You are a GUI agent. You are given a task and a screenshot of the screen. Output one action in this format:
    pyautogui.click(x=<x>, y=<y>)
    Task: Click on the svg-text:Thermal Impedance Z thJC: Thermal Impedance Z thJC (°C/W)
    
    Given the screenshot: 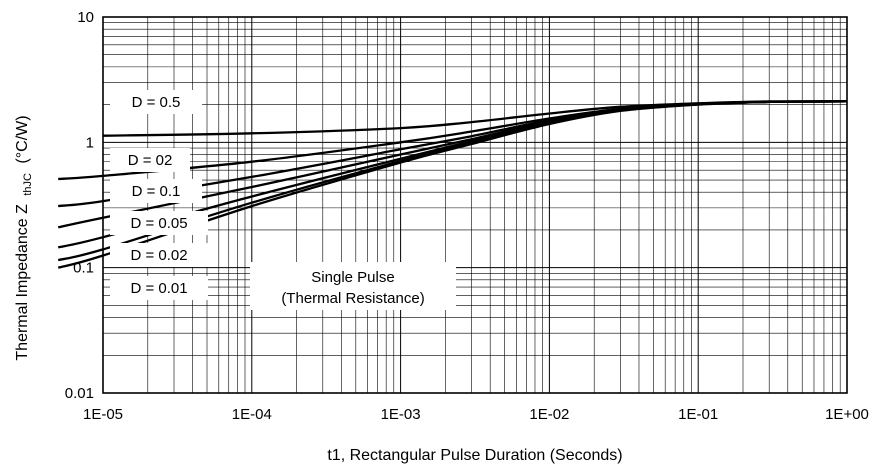 What is the action you would take?
    pyautogui.click(x=24, y=237)
    